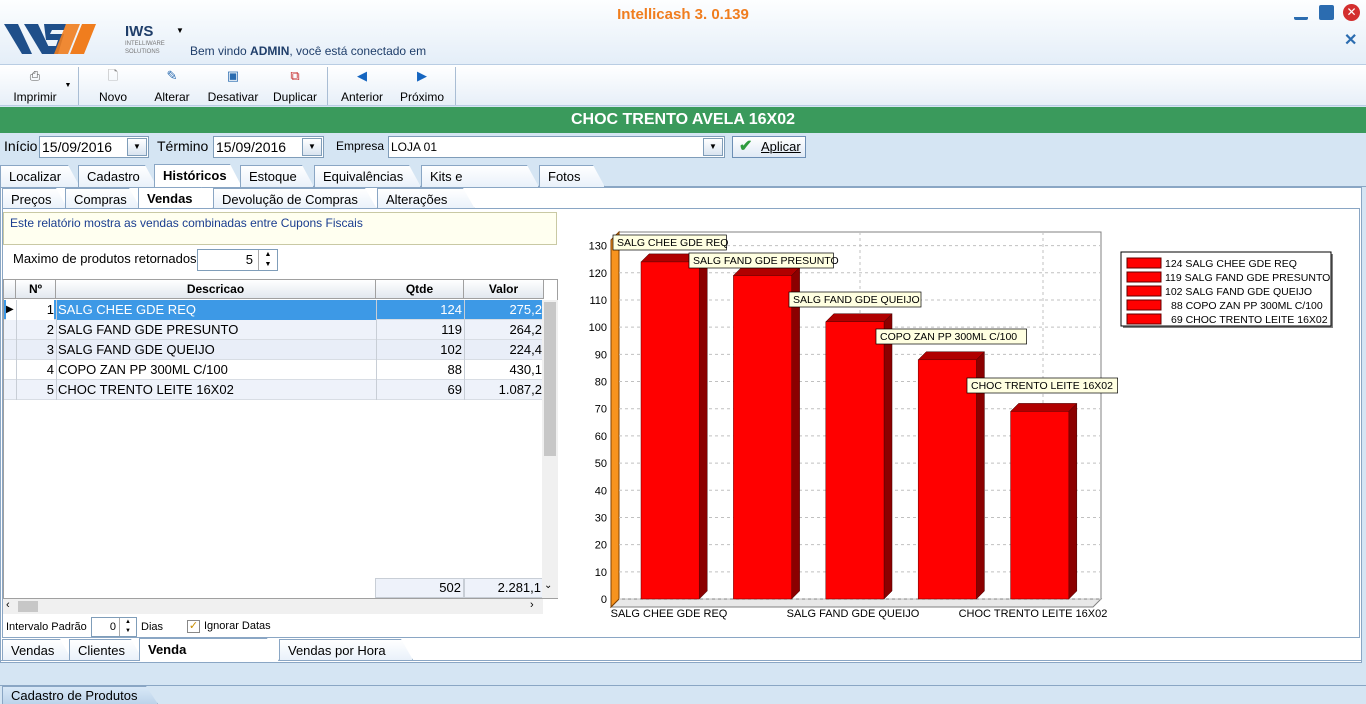 This screenshot has width=1366, height=704. Describe the element at coordinates (362, 86) in the screenshot. I see `anterior-button: ◀ Anterior` at that location.